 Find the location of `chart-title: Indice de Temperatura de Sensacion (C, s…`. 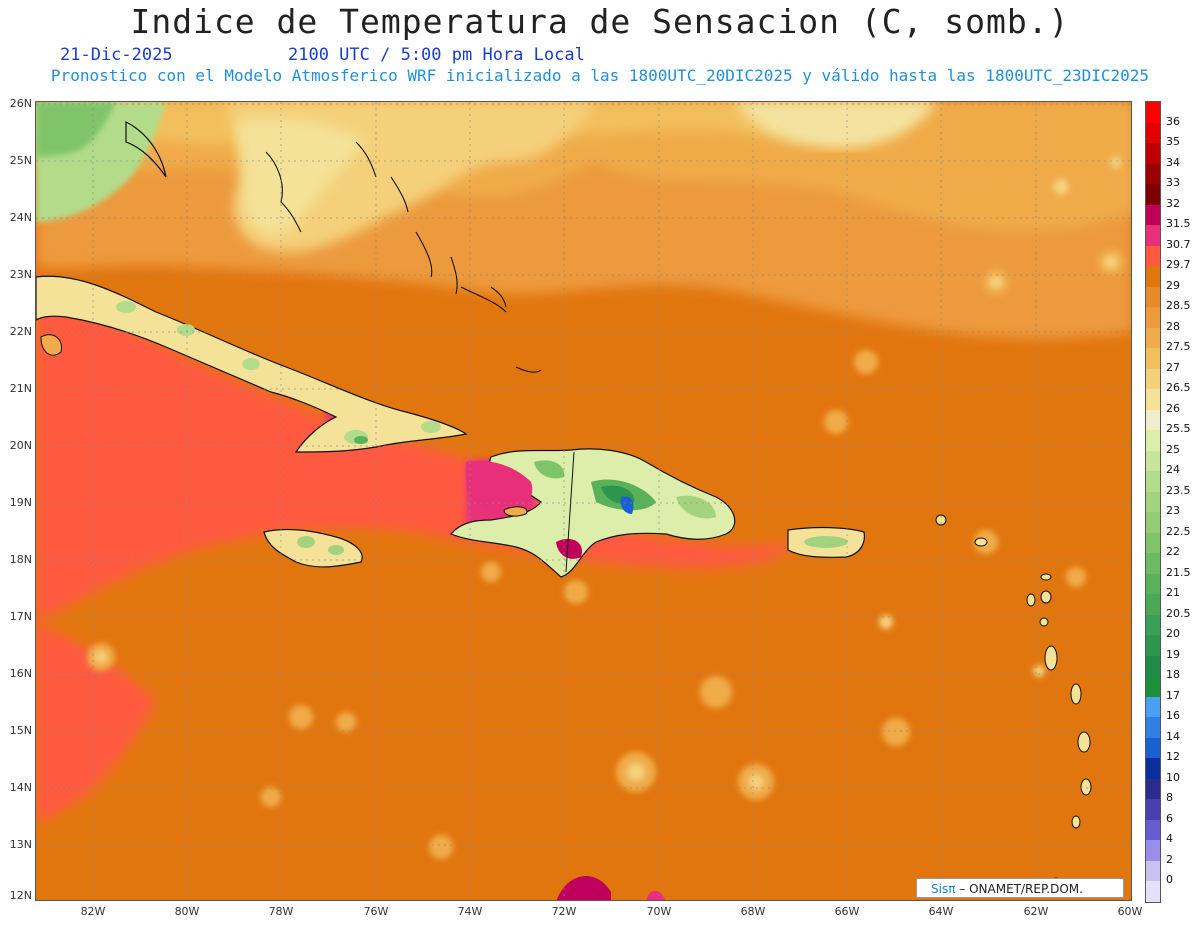

chart-title: Indice de Temperatura de Sensacion (C, s… is located at coordinates (600, 21).